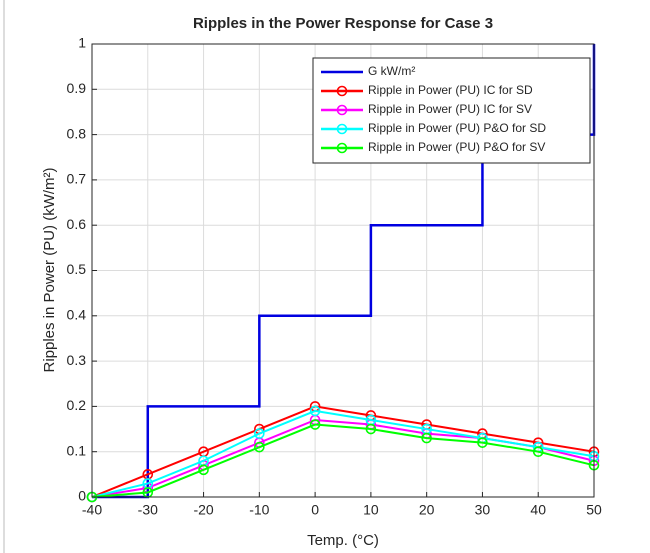 This screenshot has height=553, width=650. I want to click on legend-label: Ripple in Power (PU) P&O for SV, so click(456, 147).